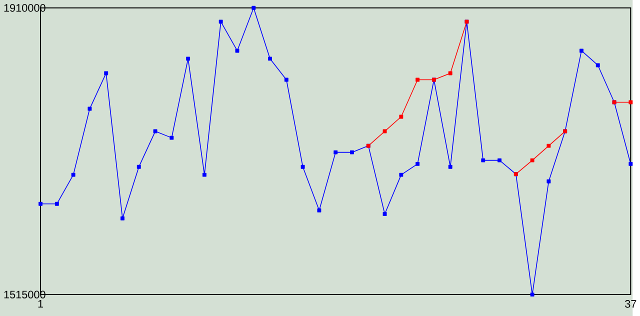 This screenshot has width=640, height=316. Describe the element at coordinates (41, 304) in the screenshot. I see `x-tick-label: 1` at that location.